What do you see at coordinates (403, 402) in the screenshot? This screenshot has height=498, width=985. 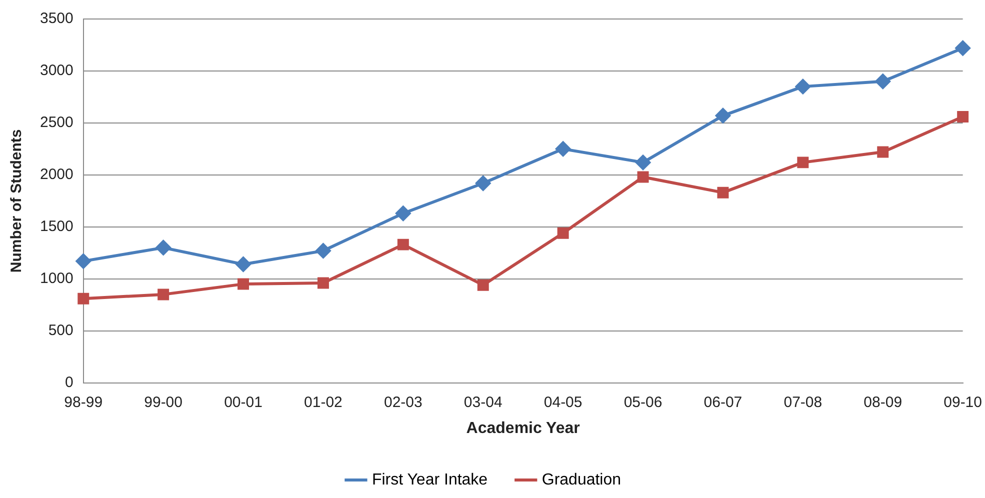 I see `x-tick-label: 02-03` at bounding box center [403, 402].